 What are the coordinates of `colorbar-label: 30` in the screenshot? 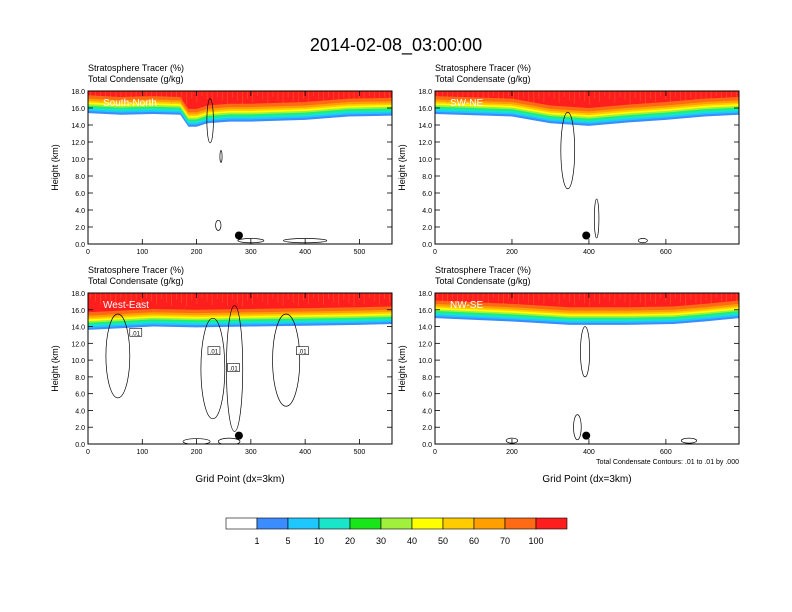 It's located at (381, 541).